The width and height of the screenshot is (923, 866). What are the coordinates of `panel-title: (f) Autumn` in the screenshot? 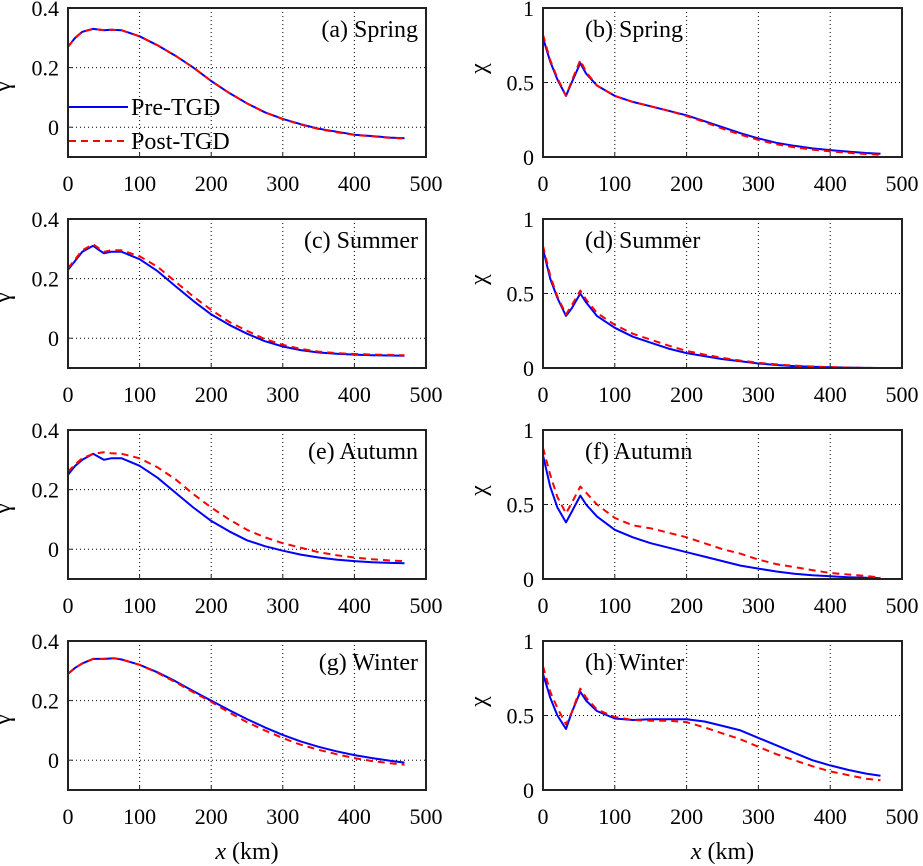 It's located at (638, 452).